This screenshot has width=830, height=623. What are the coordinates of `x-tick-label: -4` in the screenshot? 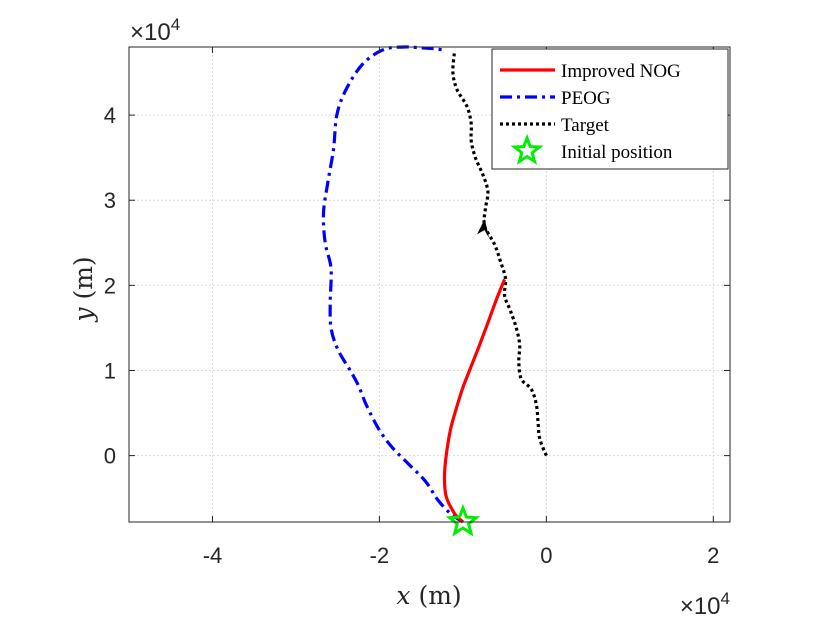 It's located at (213, 555).